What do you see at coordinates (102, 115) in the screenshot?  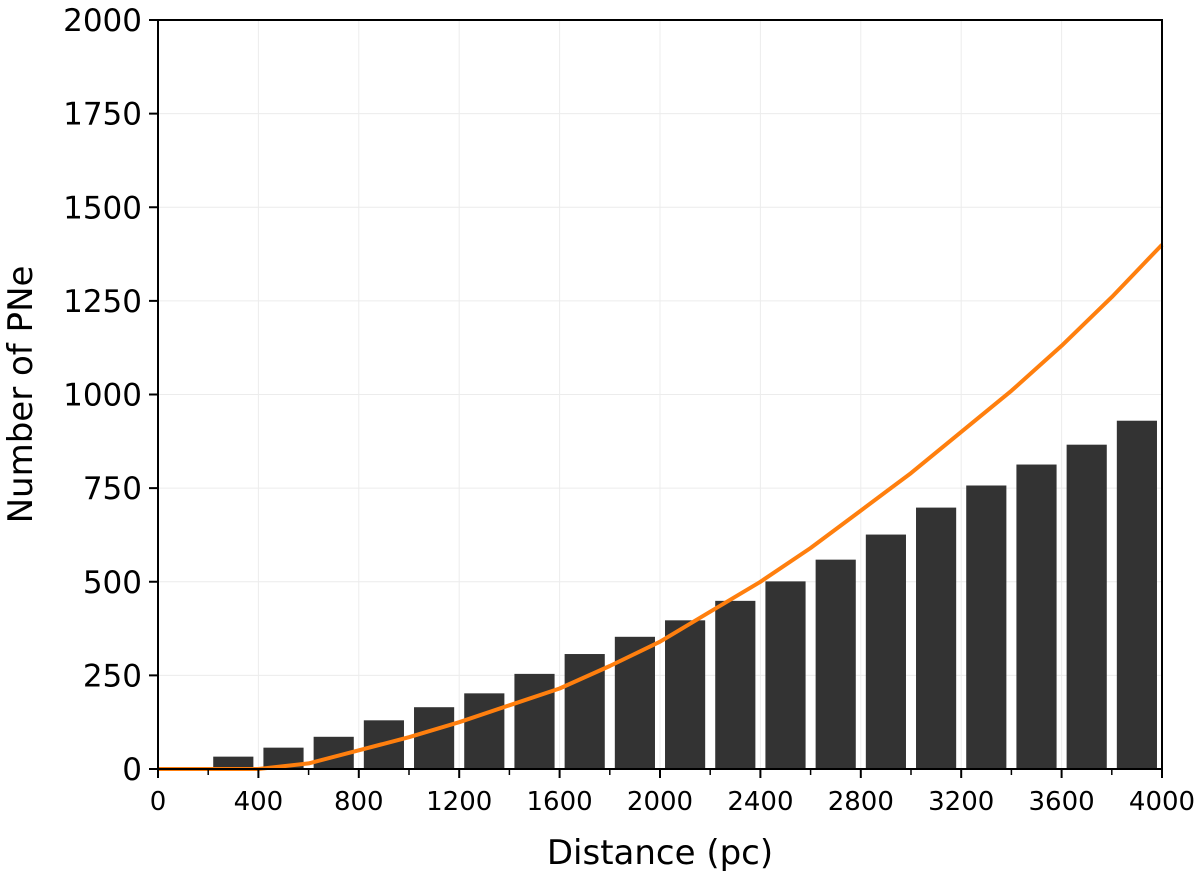 I see `y-tick-label: 1750` at bounding box center [102, 115].